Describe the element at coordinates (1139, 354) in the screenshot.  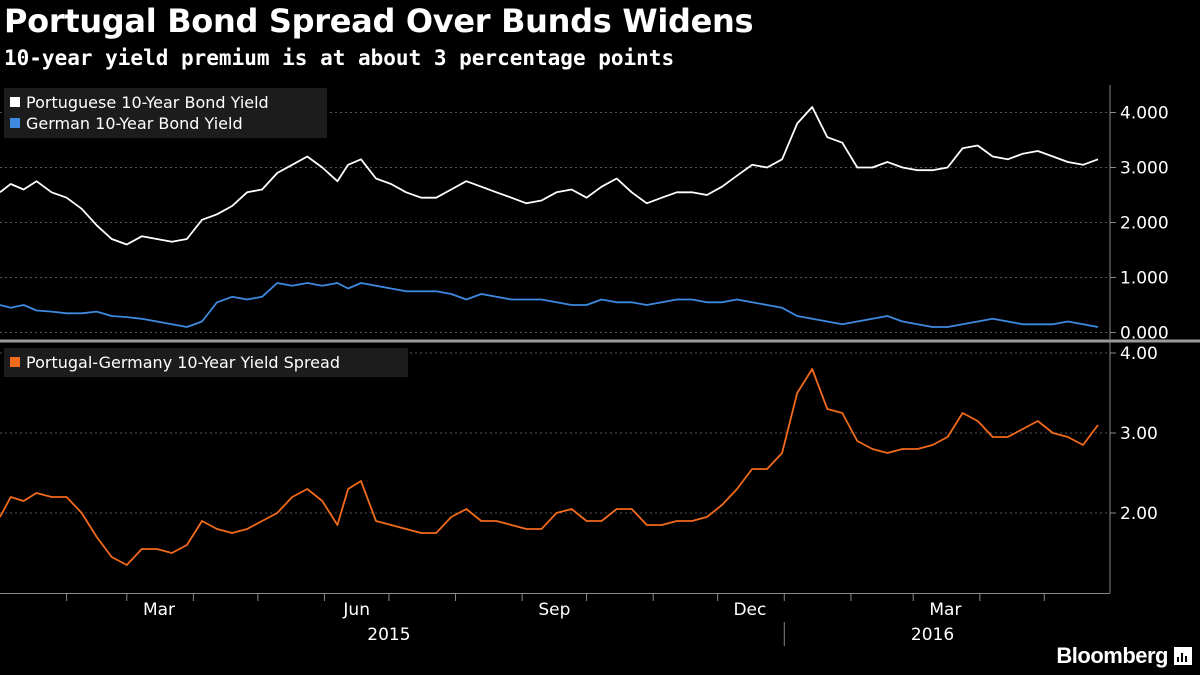
I see `y-tick-label: 4.00` at that location.